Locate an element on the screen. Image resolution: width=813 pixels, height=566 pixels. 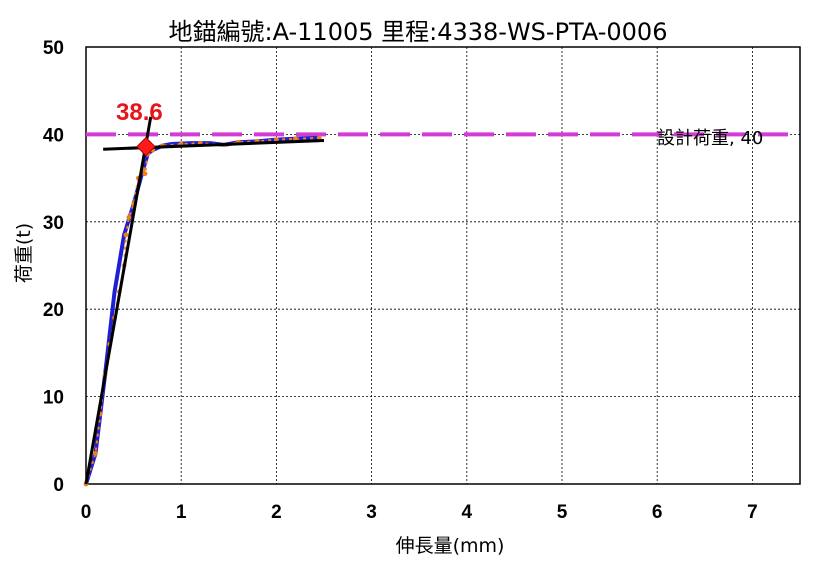
x-tick-label: 0 is located at coordinates (86, 512).